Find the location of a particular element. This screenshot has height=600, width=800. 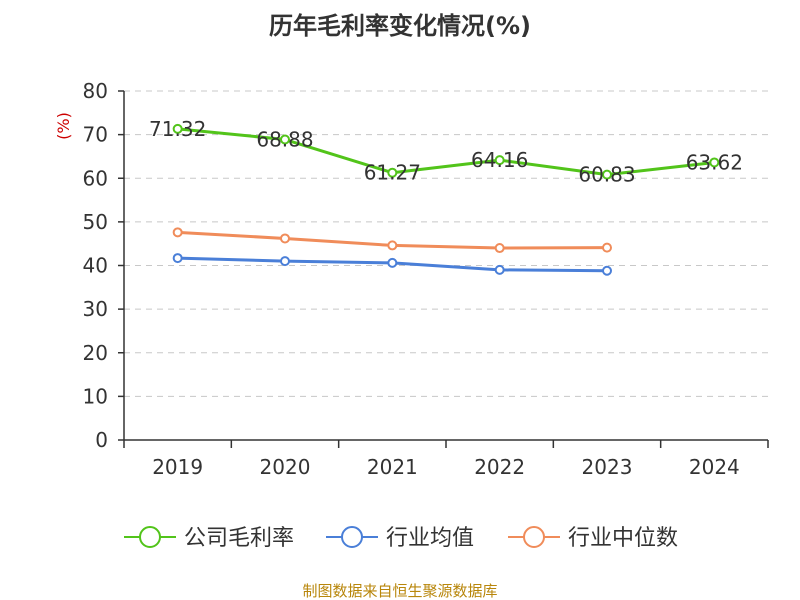

x-tick-label: 2020 is located at coordinates (285, 467).